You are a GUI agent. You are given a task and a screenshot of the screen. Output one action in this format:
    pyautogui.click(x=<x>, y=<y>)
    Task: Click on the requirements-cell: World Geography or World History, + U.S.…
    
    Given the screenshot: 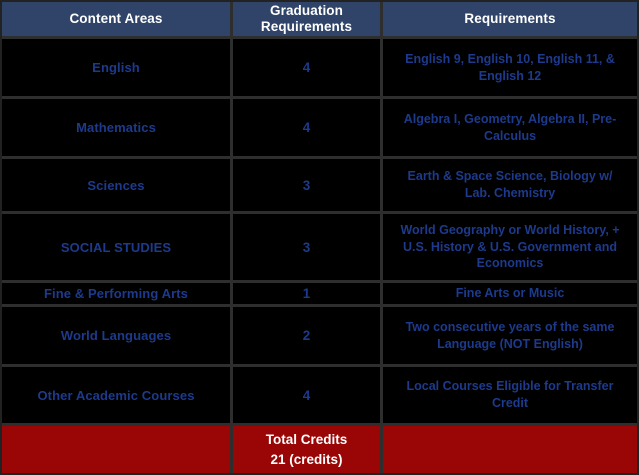 What is the action you would take?
    pyautogui.click(x=510, y=247)
    